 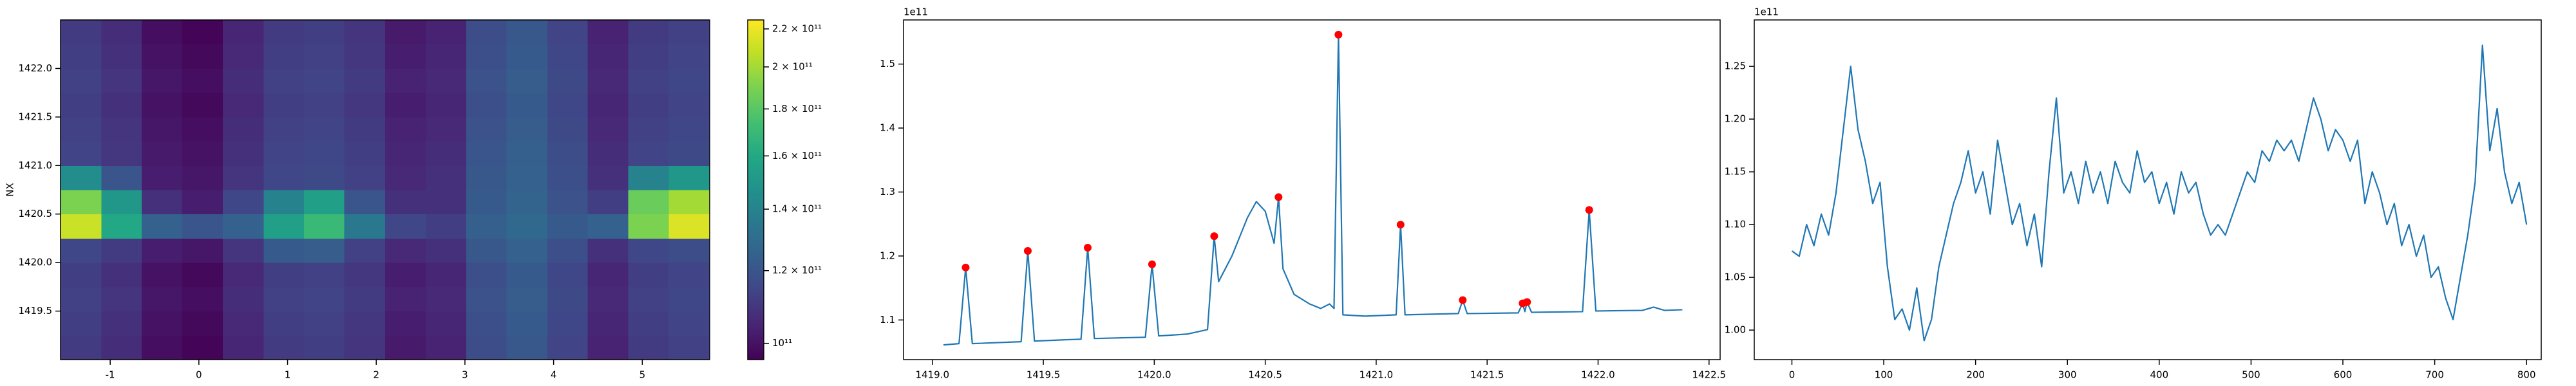 What do you see at coordinates (1376, 375) in the screenshot?
I see `x-tick-label: 1421.0` at bounding box center [1376, 375].